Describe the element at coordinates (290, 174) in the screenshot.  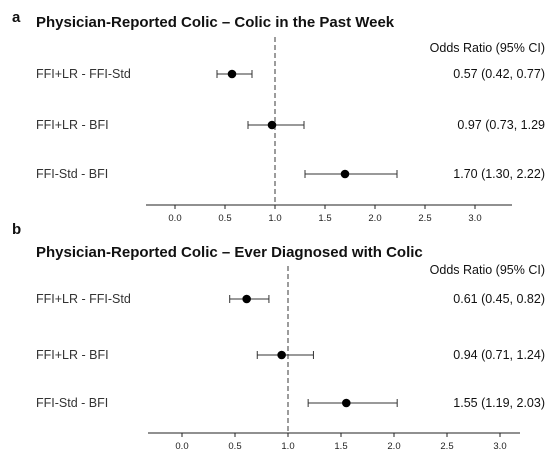
I see `forest-row: FFI-Std - BFI 1.70 (1.30, 2.22)` at that location.